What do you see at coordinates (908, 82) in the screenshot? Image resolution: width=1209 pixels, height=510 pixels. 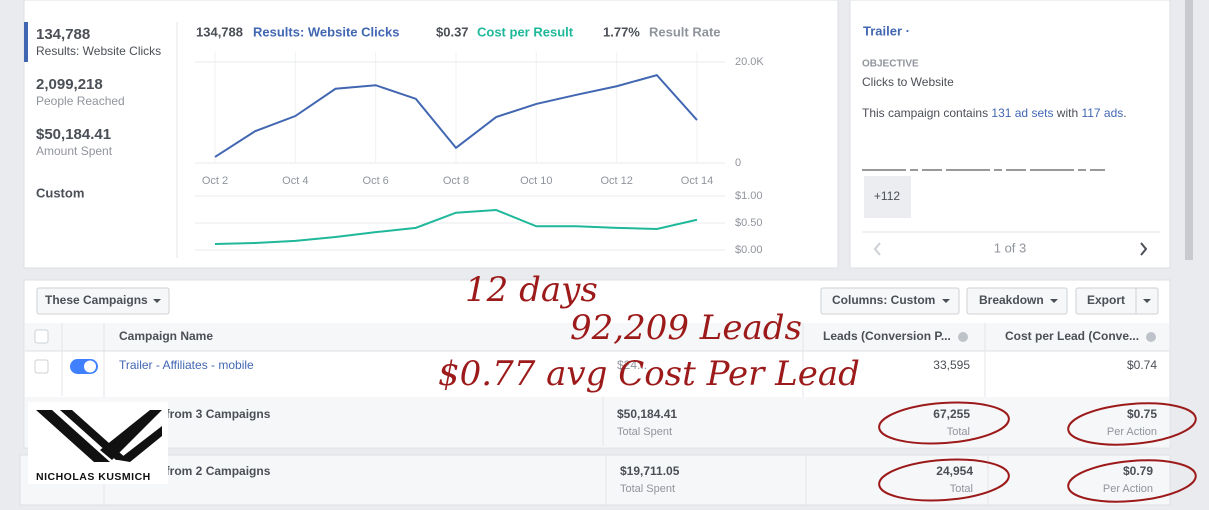 I see `objective: Clicks to Website` at bounding box center [908, 82].